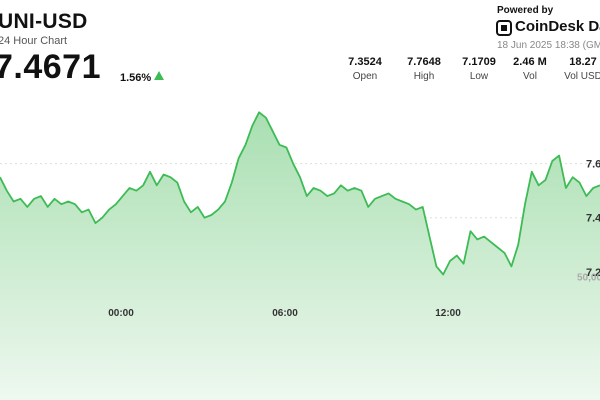 The image size is (600, 400). What do you see at coordinates (136, 78) in the screenshot?
I see `price-change: 1.56%` at bounding box center [136, 78].